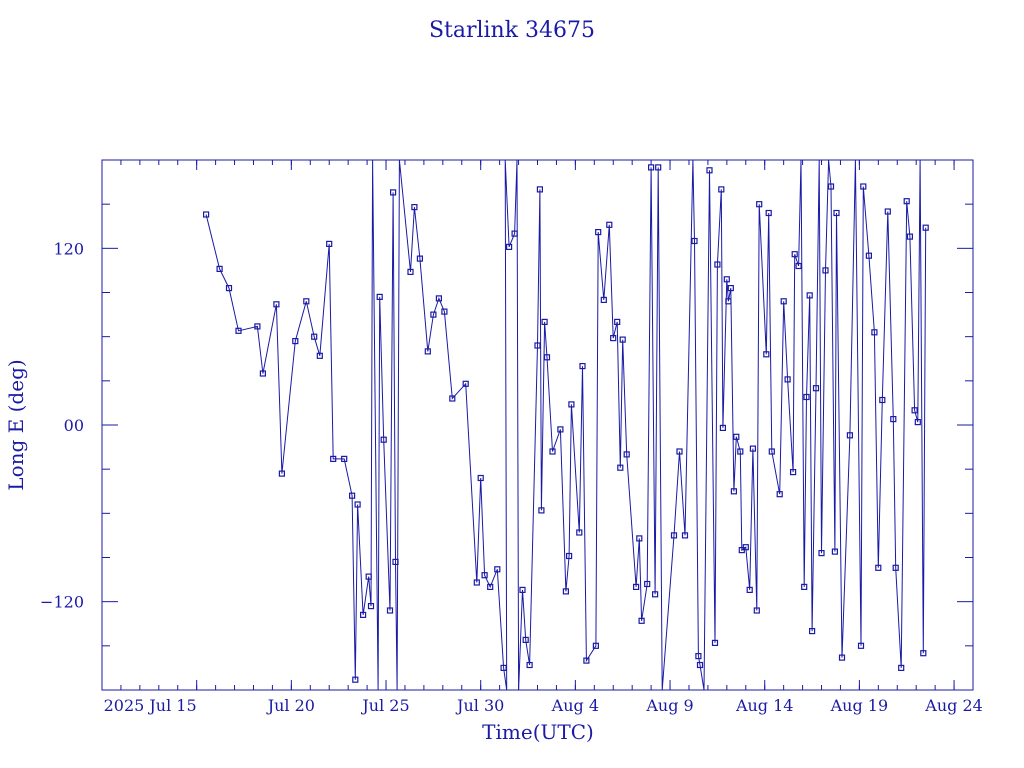  What do you see at coordinates (764, 705) in the screenshot?
I see `x-tick-label: Aug 14` at bounding box center [764, 705].